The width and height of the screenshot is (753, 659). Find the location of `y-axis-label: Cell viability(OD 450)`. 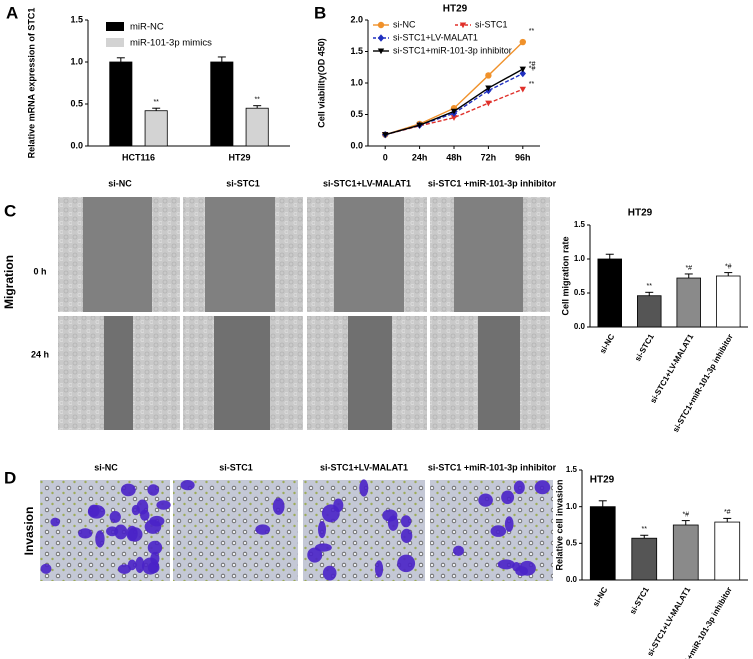

y-axis-label: Cell viability(OD 450) is located at coordinates (321, 83).